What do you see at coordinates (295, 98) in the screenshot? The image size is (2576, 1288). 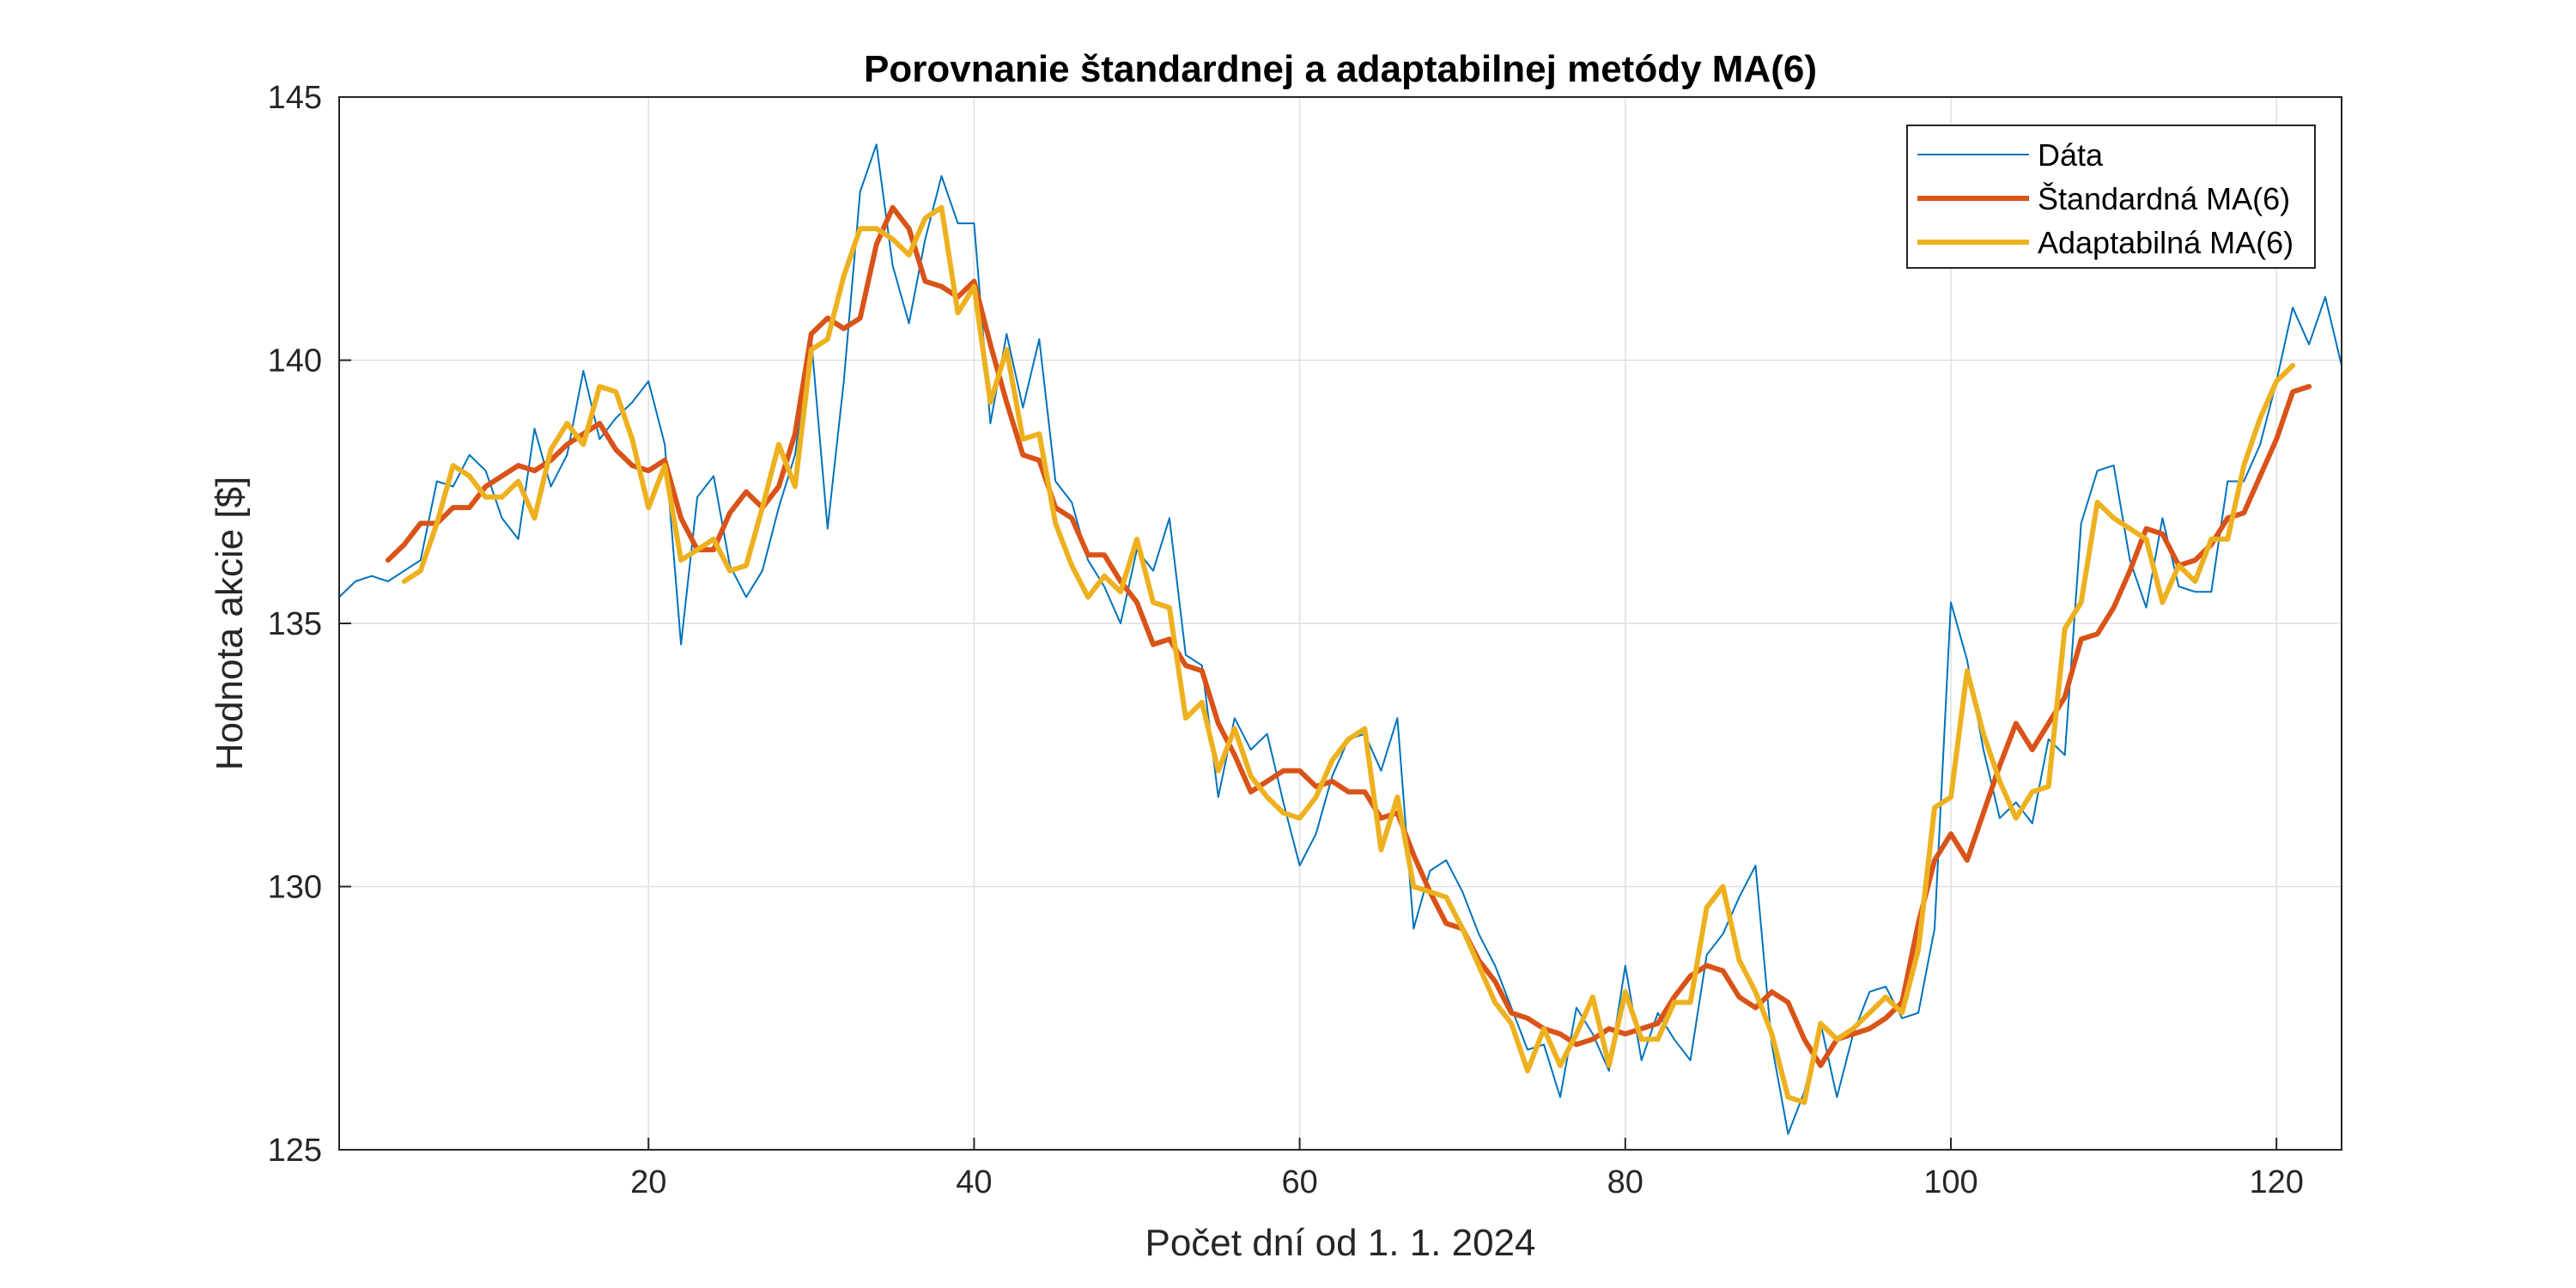 I see `y-tick-label: 145` at bounding box center [295, 98].